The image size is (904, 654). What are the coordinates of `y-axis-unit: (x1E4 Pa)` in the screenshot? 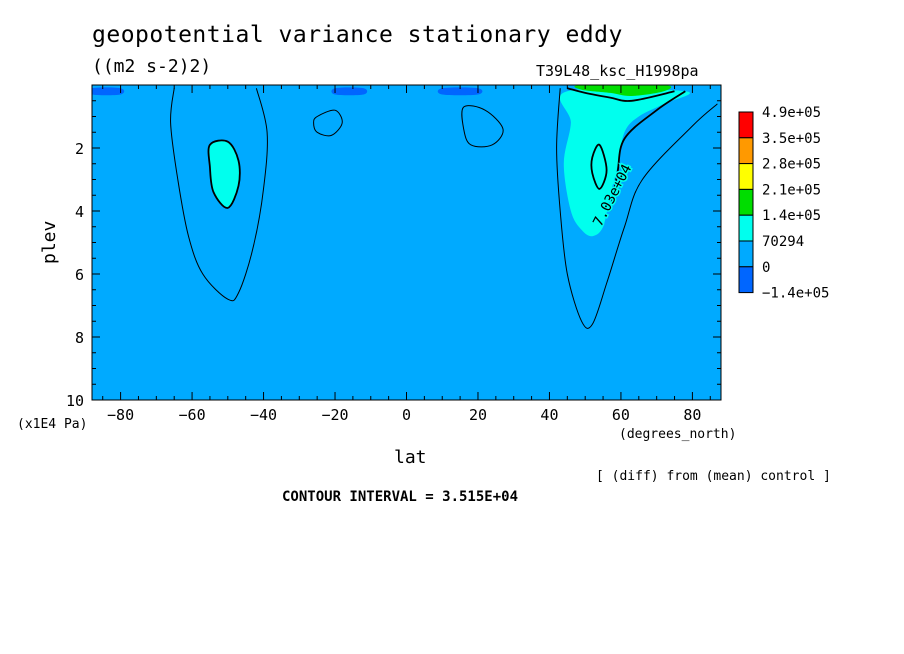 It's located at (52, 424).